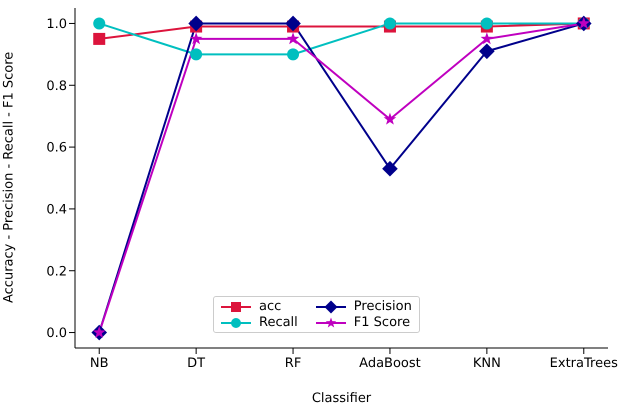 The image size is (641, 404). Describe the element at coordinates (390, 364) in the screenshot. I see `x-tick-label: AdaBoost` at that location.